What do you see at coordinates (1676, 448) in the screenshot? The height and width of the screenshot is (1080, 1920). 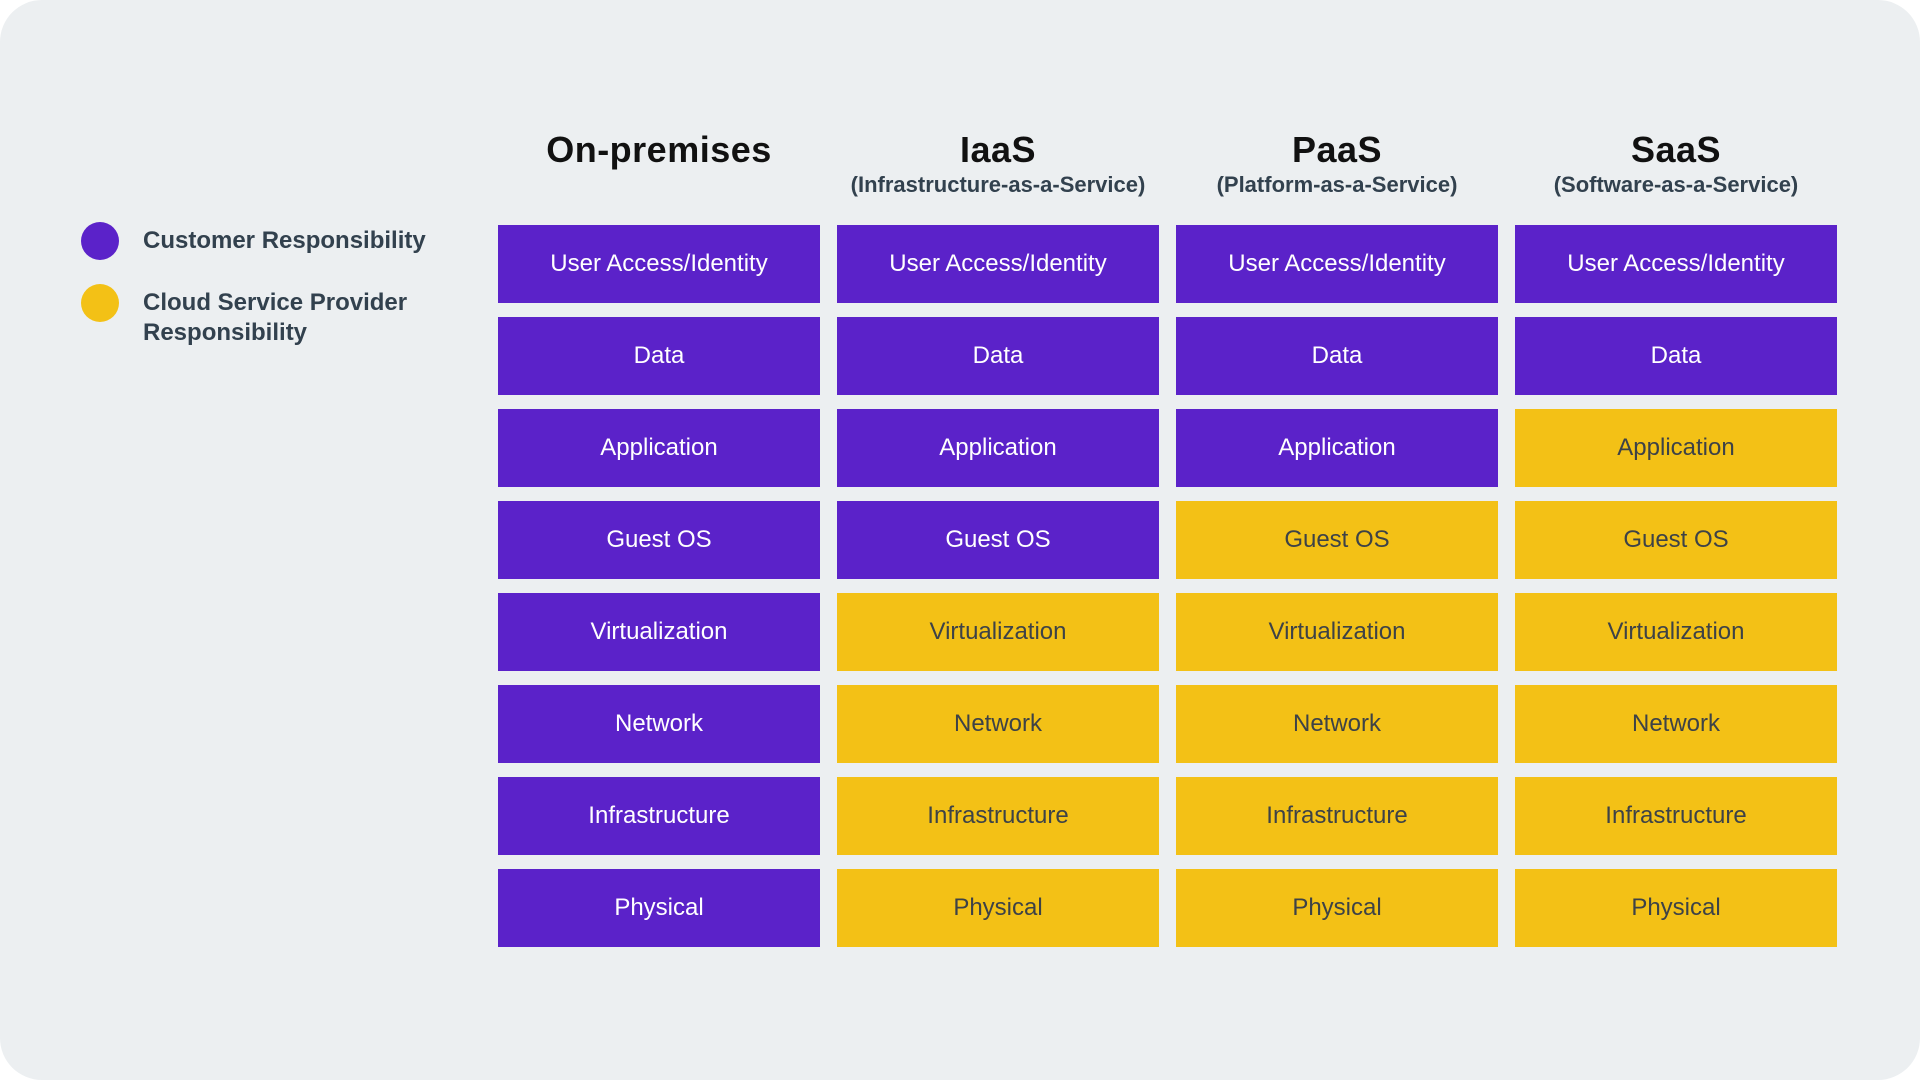 I see `cell-saas-application: Application` at bounding box center [1676, 448].